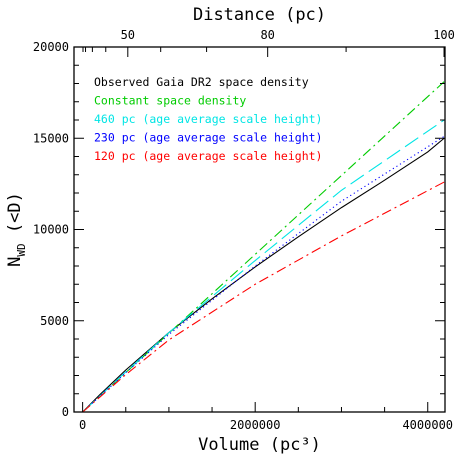  Describe the element at coordinates (82, 425) in the screenshot. I see `x-tick-label: 0` at that location.